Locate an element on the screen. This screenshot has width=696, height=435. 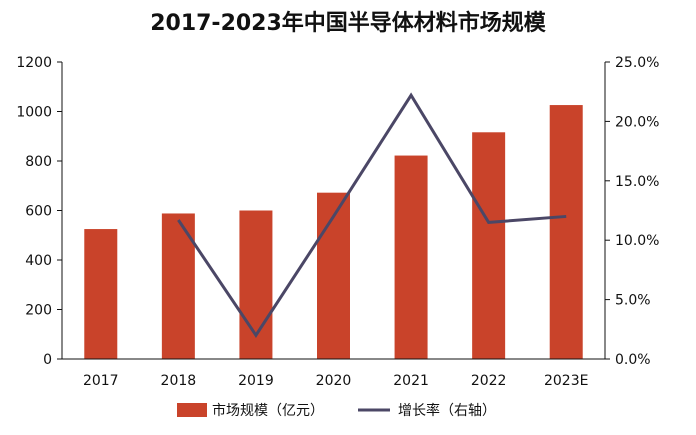
left-tick-label: 800 is located at coordinates (38, 162).